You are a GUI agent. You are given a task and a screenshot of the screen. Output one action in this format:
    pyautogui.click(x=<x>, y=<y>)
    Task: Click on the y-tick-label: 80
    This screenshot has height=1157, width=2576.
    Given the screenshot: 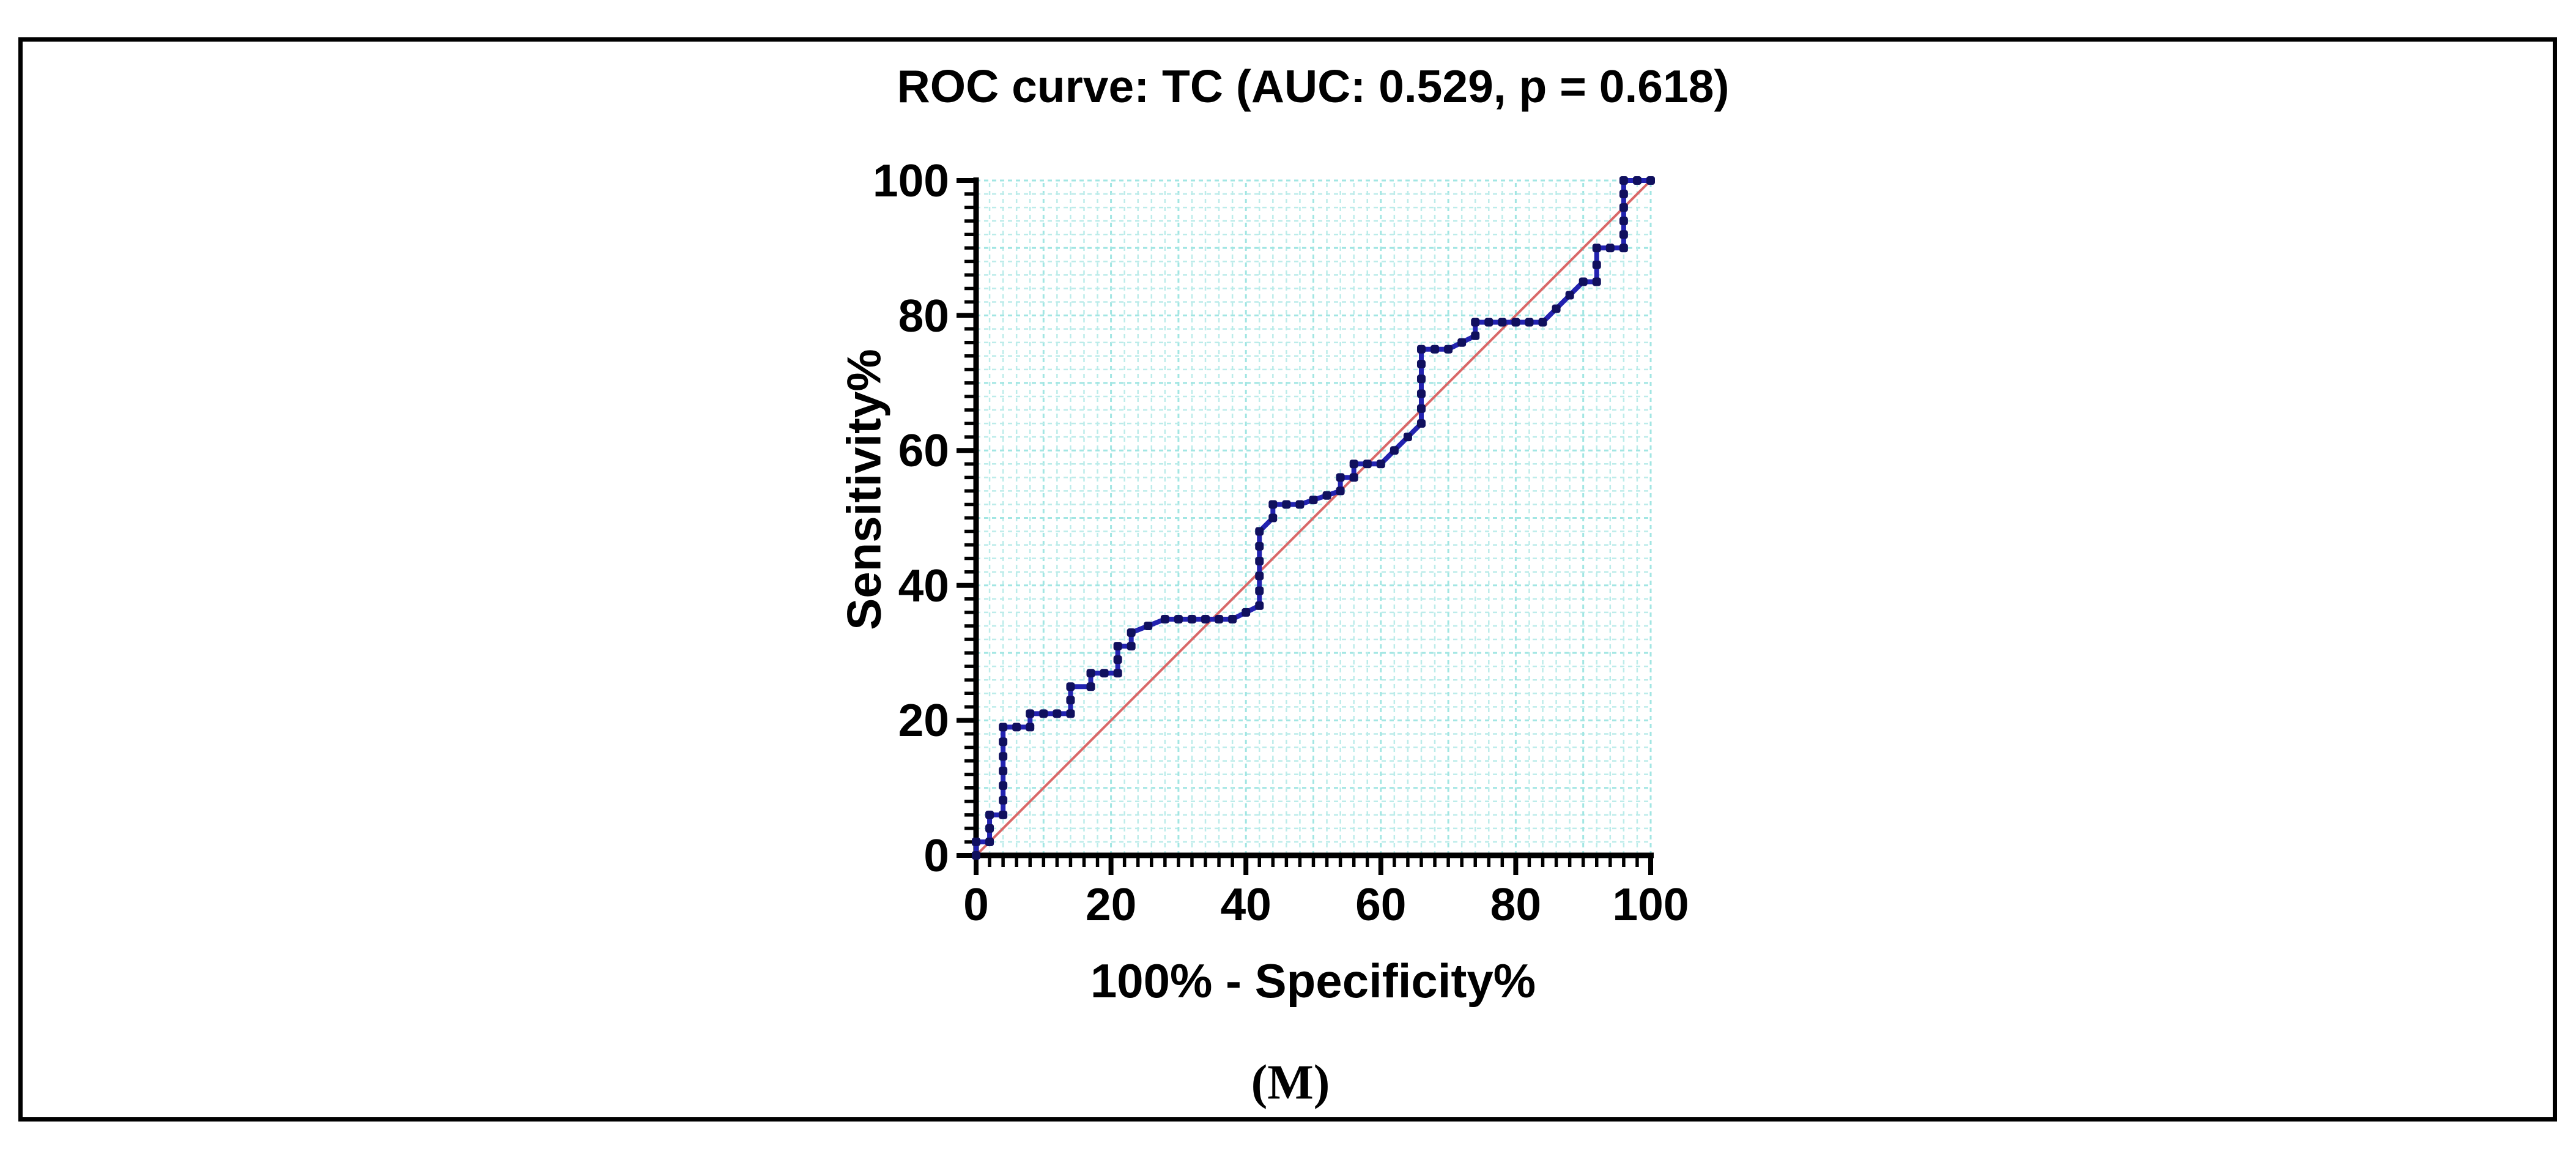 What is the action you would take?
    pyautogui.click(x=923, y=315)
    